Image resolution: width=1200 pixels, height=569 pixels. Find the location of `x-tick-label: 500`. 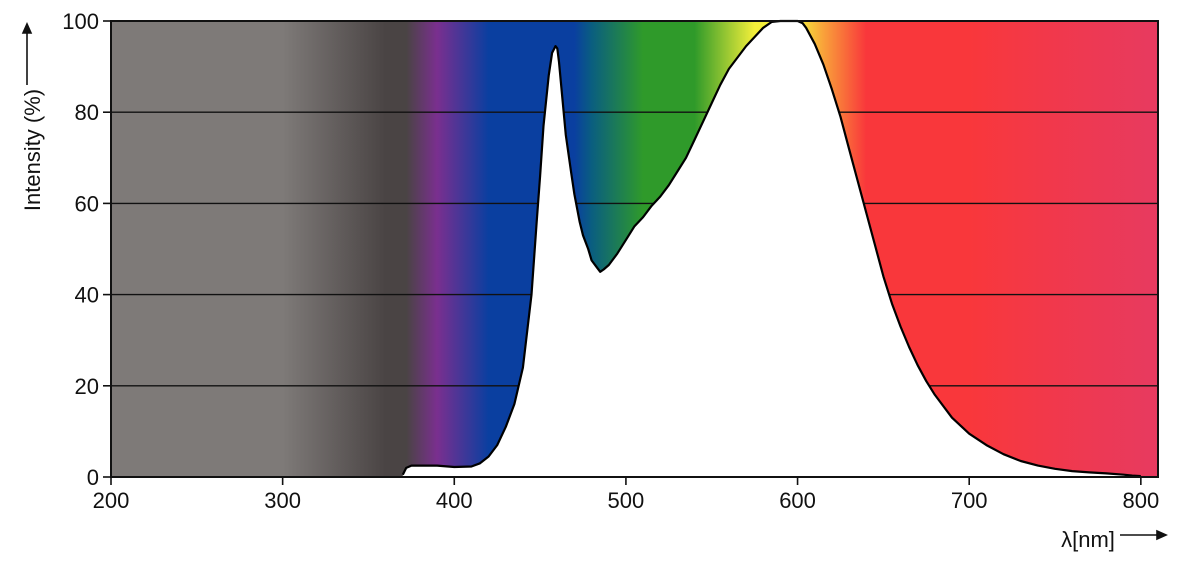

x-tick-label: 500 is located at coordinates (626, 500).